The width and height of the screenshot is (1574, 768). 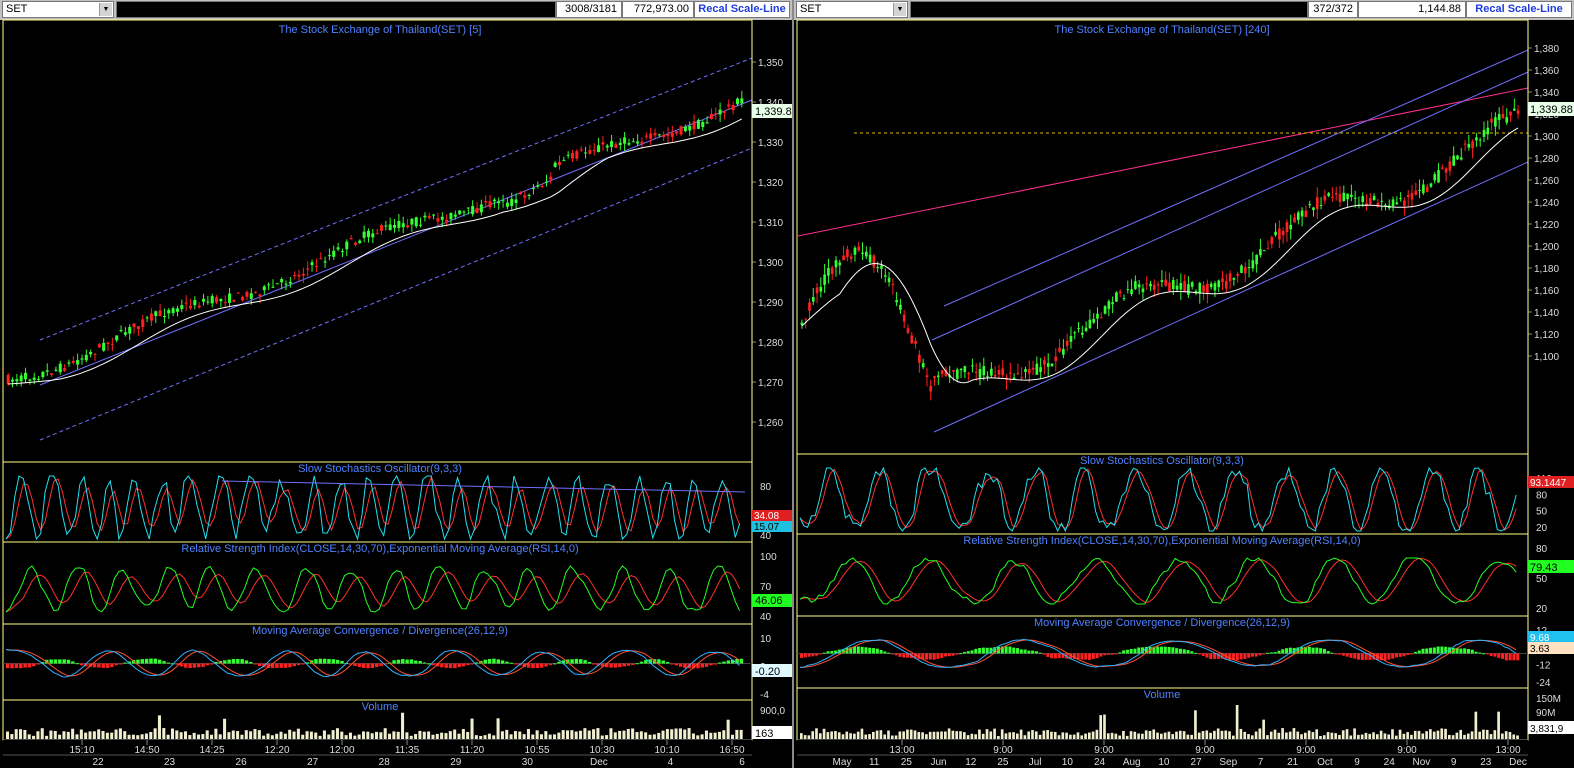 I want to click on macd-line, so click(x=1158, y=653).